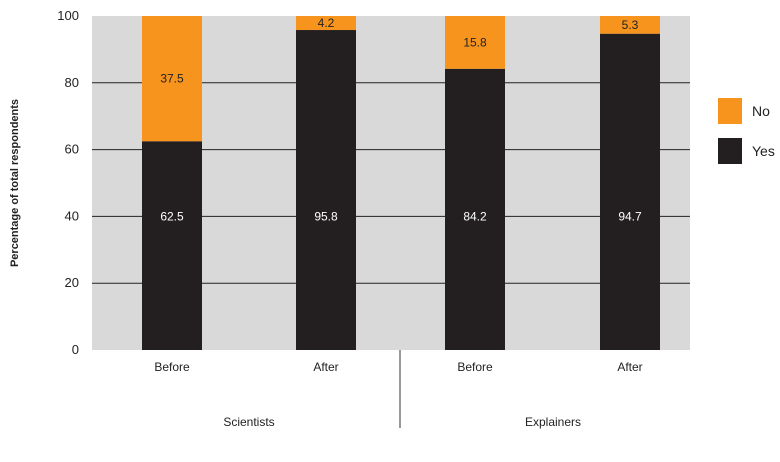 The height and width of the screenshot is (462, 780). I want to click on group-label: Scientists, so click(248, 422).